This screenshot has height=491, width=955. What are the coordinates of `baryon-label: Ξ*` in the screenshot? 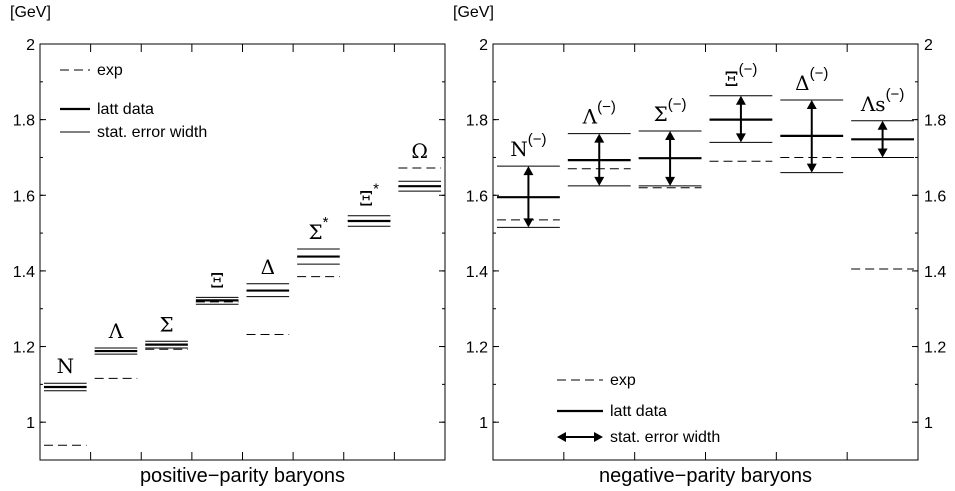 It's located at (369, 196).